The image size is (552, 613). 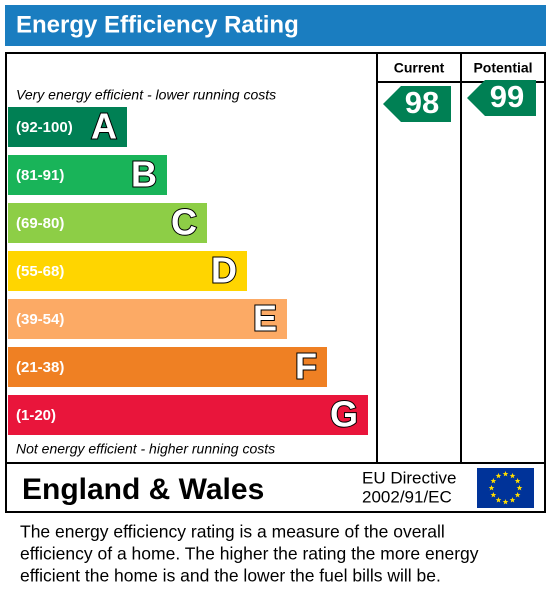 What do you see at coordinates (407, 496) in the screenshot?
I see `directive: 2002/91/EC` at bounding box center [407, 496].